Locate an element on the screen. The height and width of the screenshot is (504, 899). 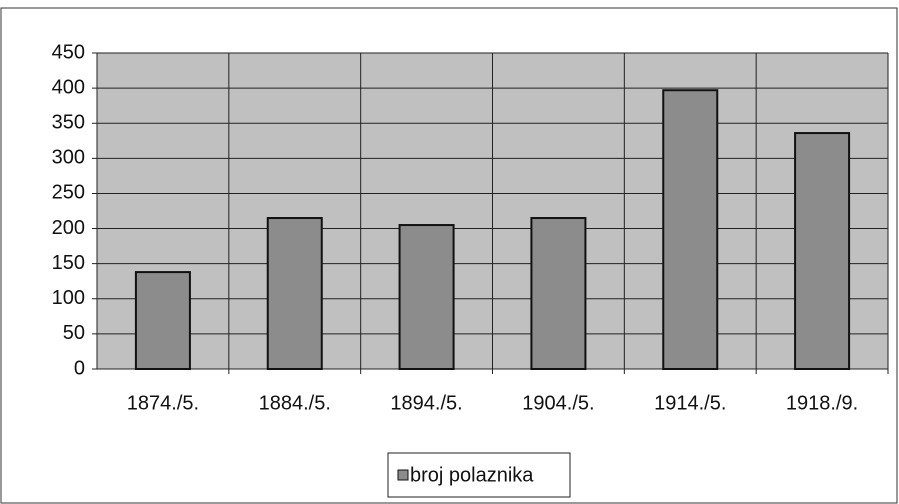
y-tick-label: 0 is located at coordinates (79, 368).